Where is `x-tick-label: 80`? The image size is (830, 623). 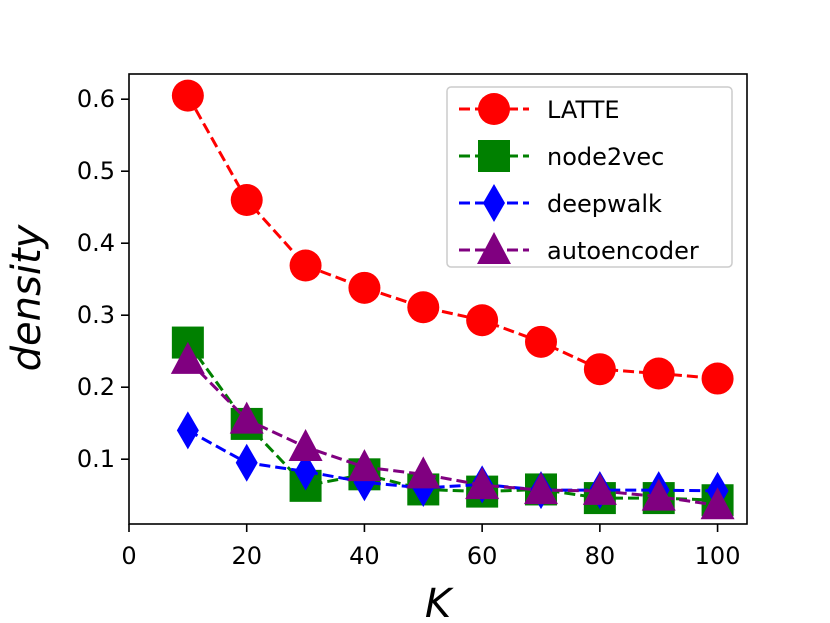 x-tick-label: 80 is located at coordinates (600, 556).